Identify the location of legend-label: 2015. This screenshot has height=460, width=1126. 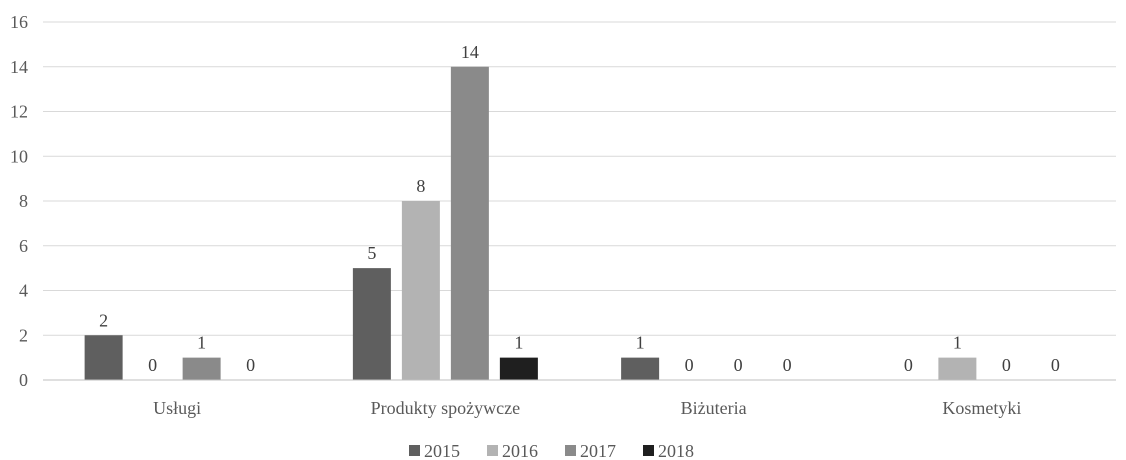
(442, 450).